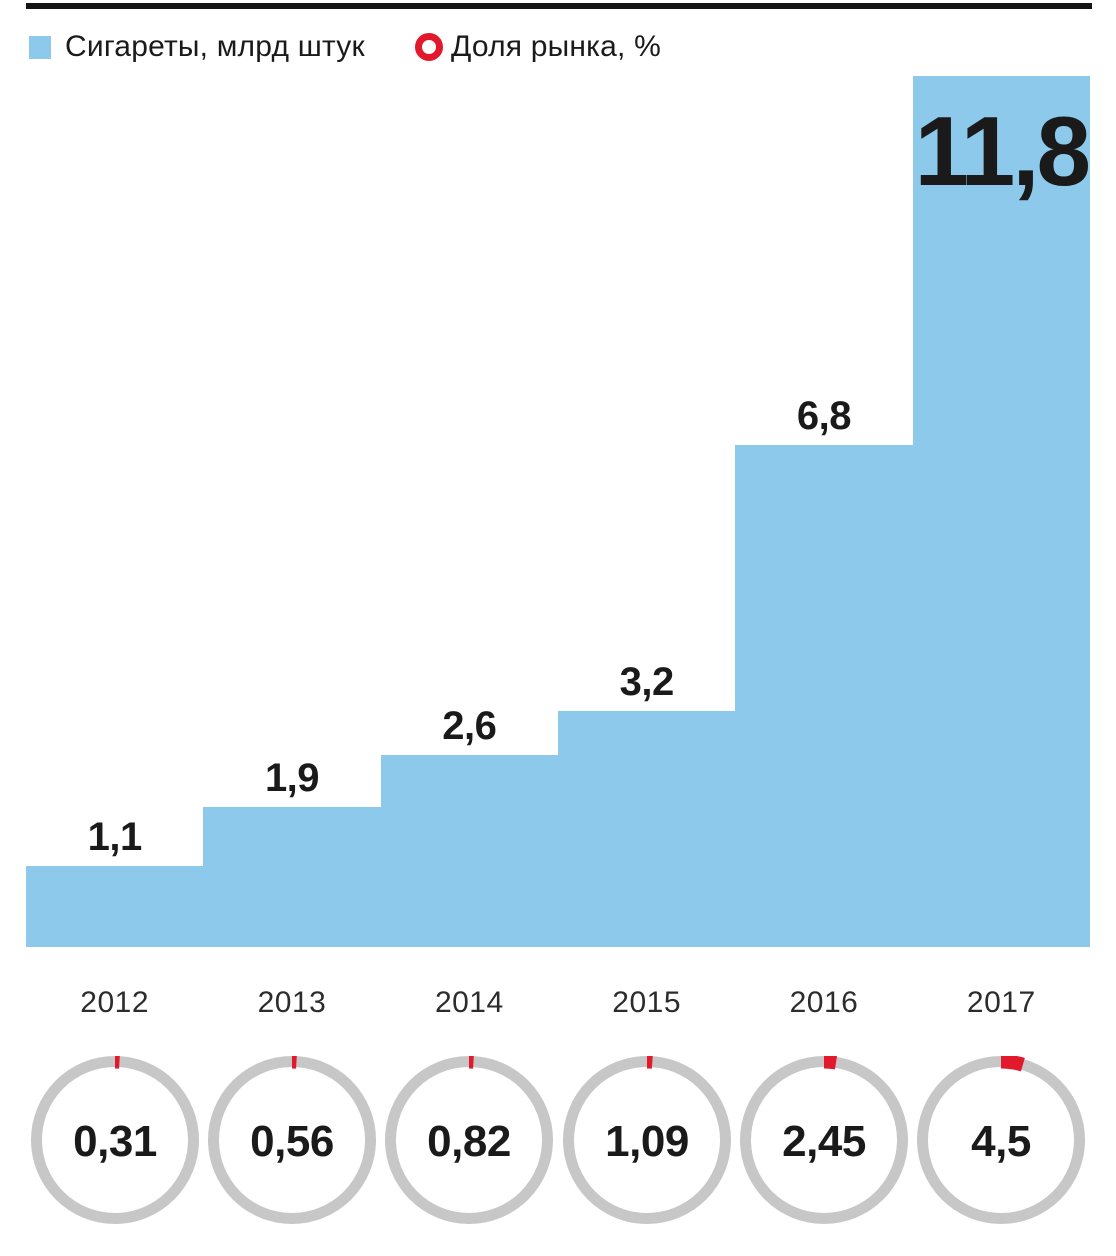 This screenshot has height=1256, width=1116. I want to click on legend: Сигареты, млрд штук Доля рынка, %, so click(558, 48).